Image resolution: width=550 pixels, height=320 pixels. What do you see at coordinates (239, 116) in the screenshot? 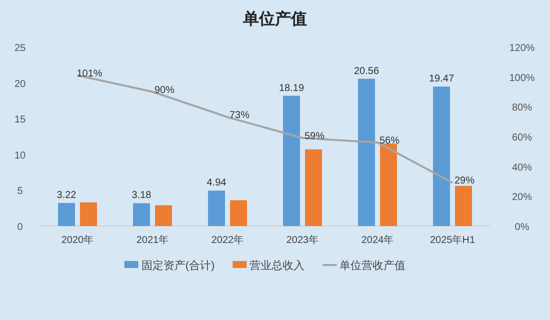
I see `data-label: 73%` at bounding box center [239, 116].